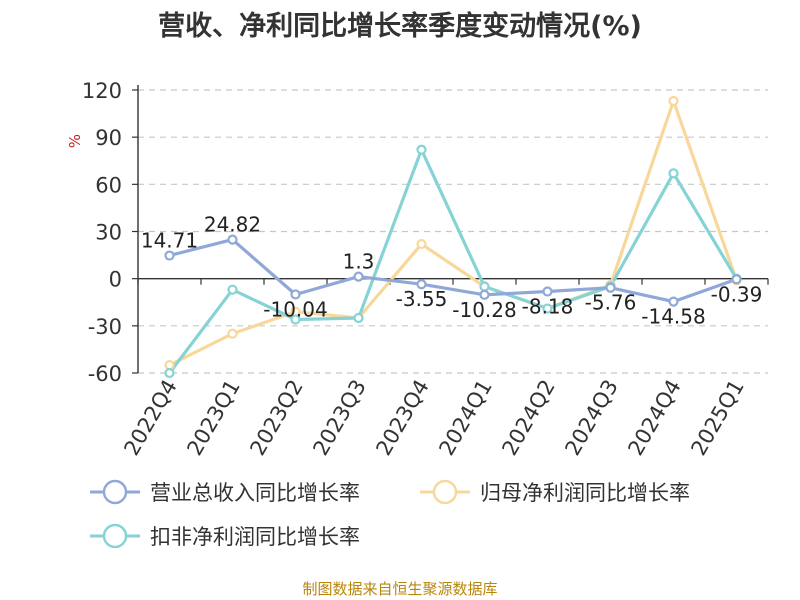 The height and width of the screenshot is (600, 800). I want to click on data-label: -10.28, so click(484, 310).